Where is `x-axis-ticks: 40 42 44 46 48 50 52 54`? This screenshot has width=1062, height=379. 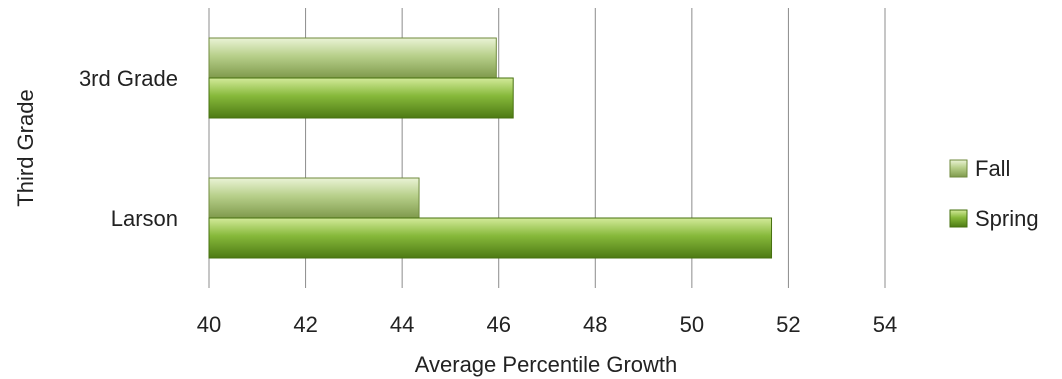
x-axis-ticks: 40 42 44 46 48 50 52 54 is located at coordinates (547, 324).